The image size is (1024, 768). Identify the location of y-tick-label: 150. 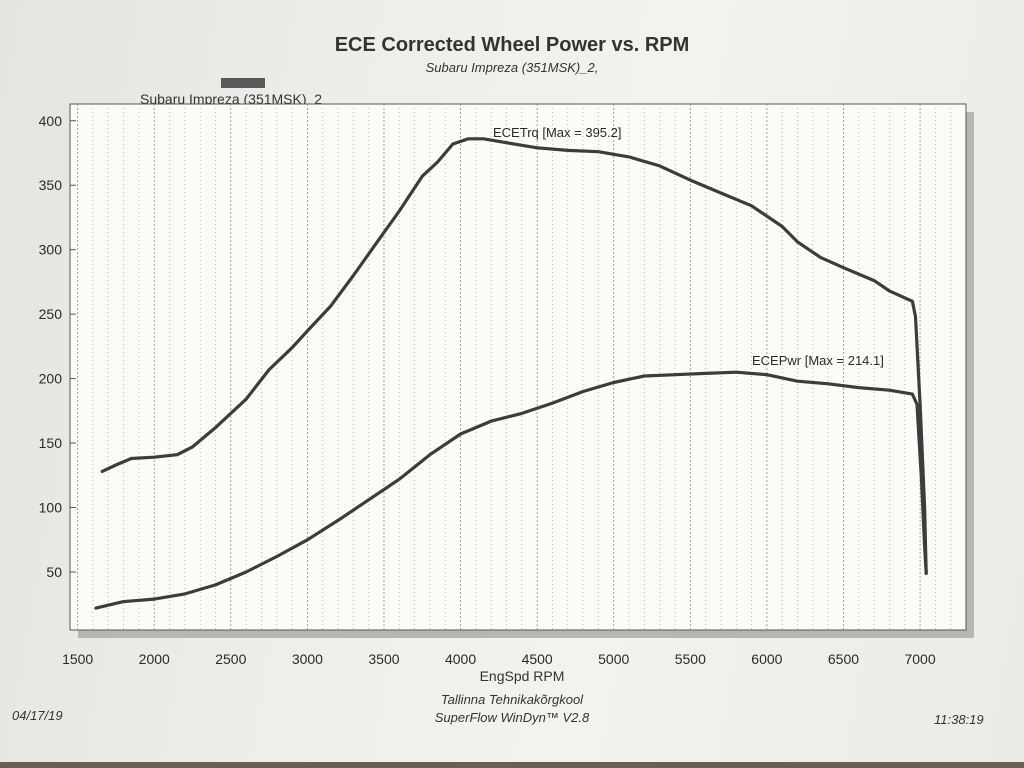
(51, 443).